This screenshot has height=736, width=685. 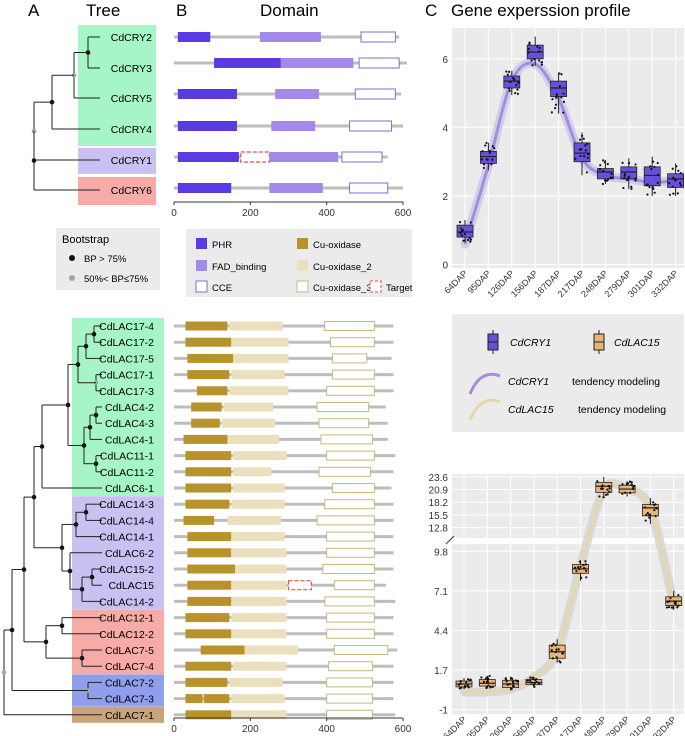 I want to click on lac-xtick-label: 279DAP, so click(x=616, y=725).